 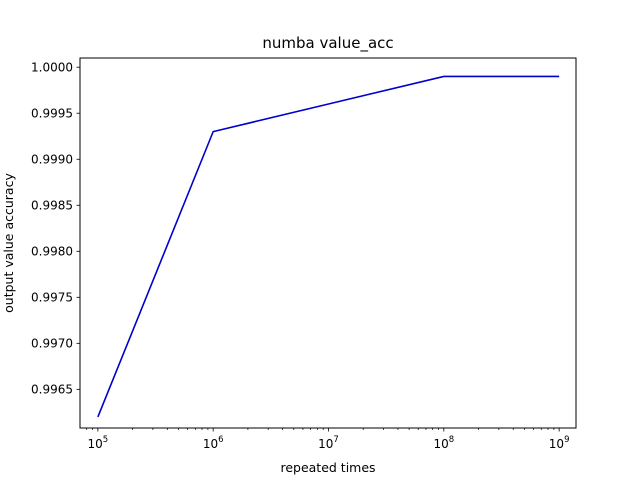 What do you see at coordinates (8, 243) in the screenshot?
I see `y-axis-label: output value accuracy` at bounding box center [8, 243].